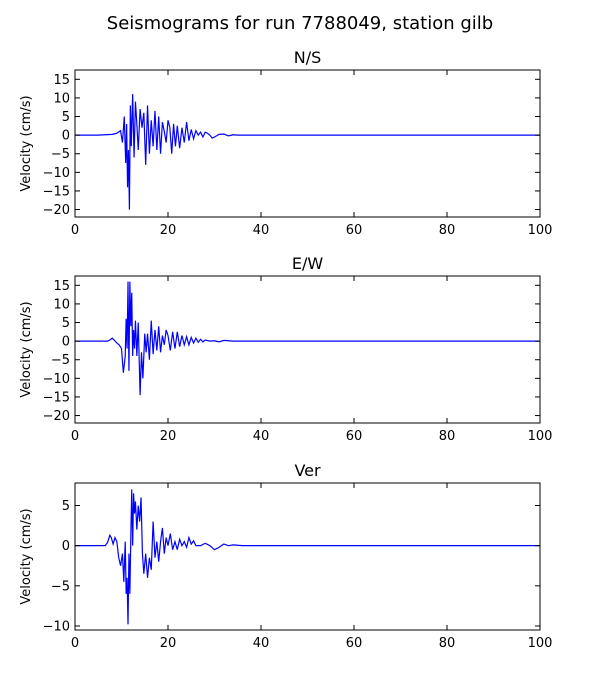  Describe the element at coordinates (56, 191) in the screenshot. I see `y-tick-label-ns: −15` at that location.